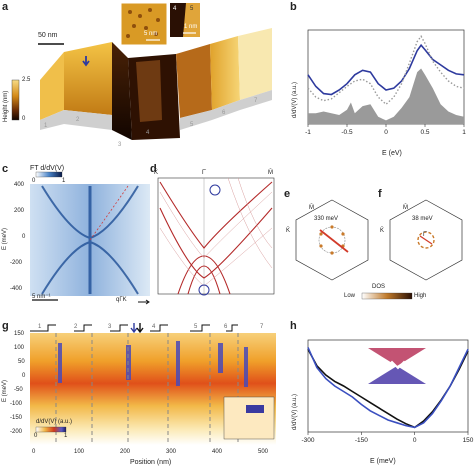 This screenshot has height=469, width=474. I want to click on g-step-5: 5, so click(196, 327).